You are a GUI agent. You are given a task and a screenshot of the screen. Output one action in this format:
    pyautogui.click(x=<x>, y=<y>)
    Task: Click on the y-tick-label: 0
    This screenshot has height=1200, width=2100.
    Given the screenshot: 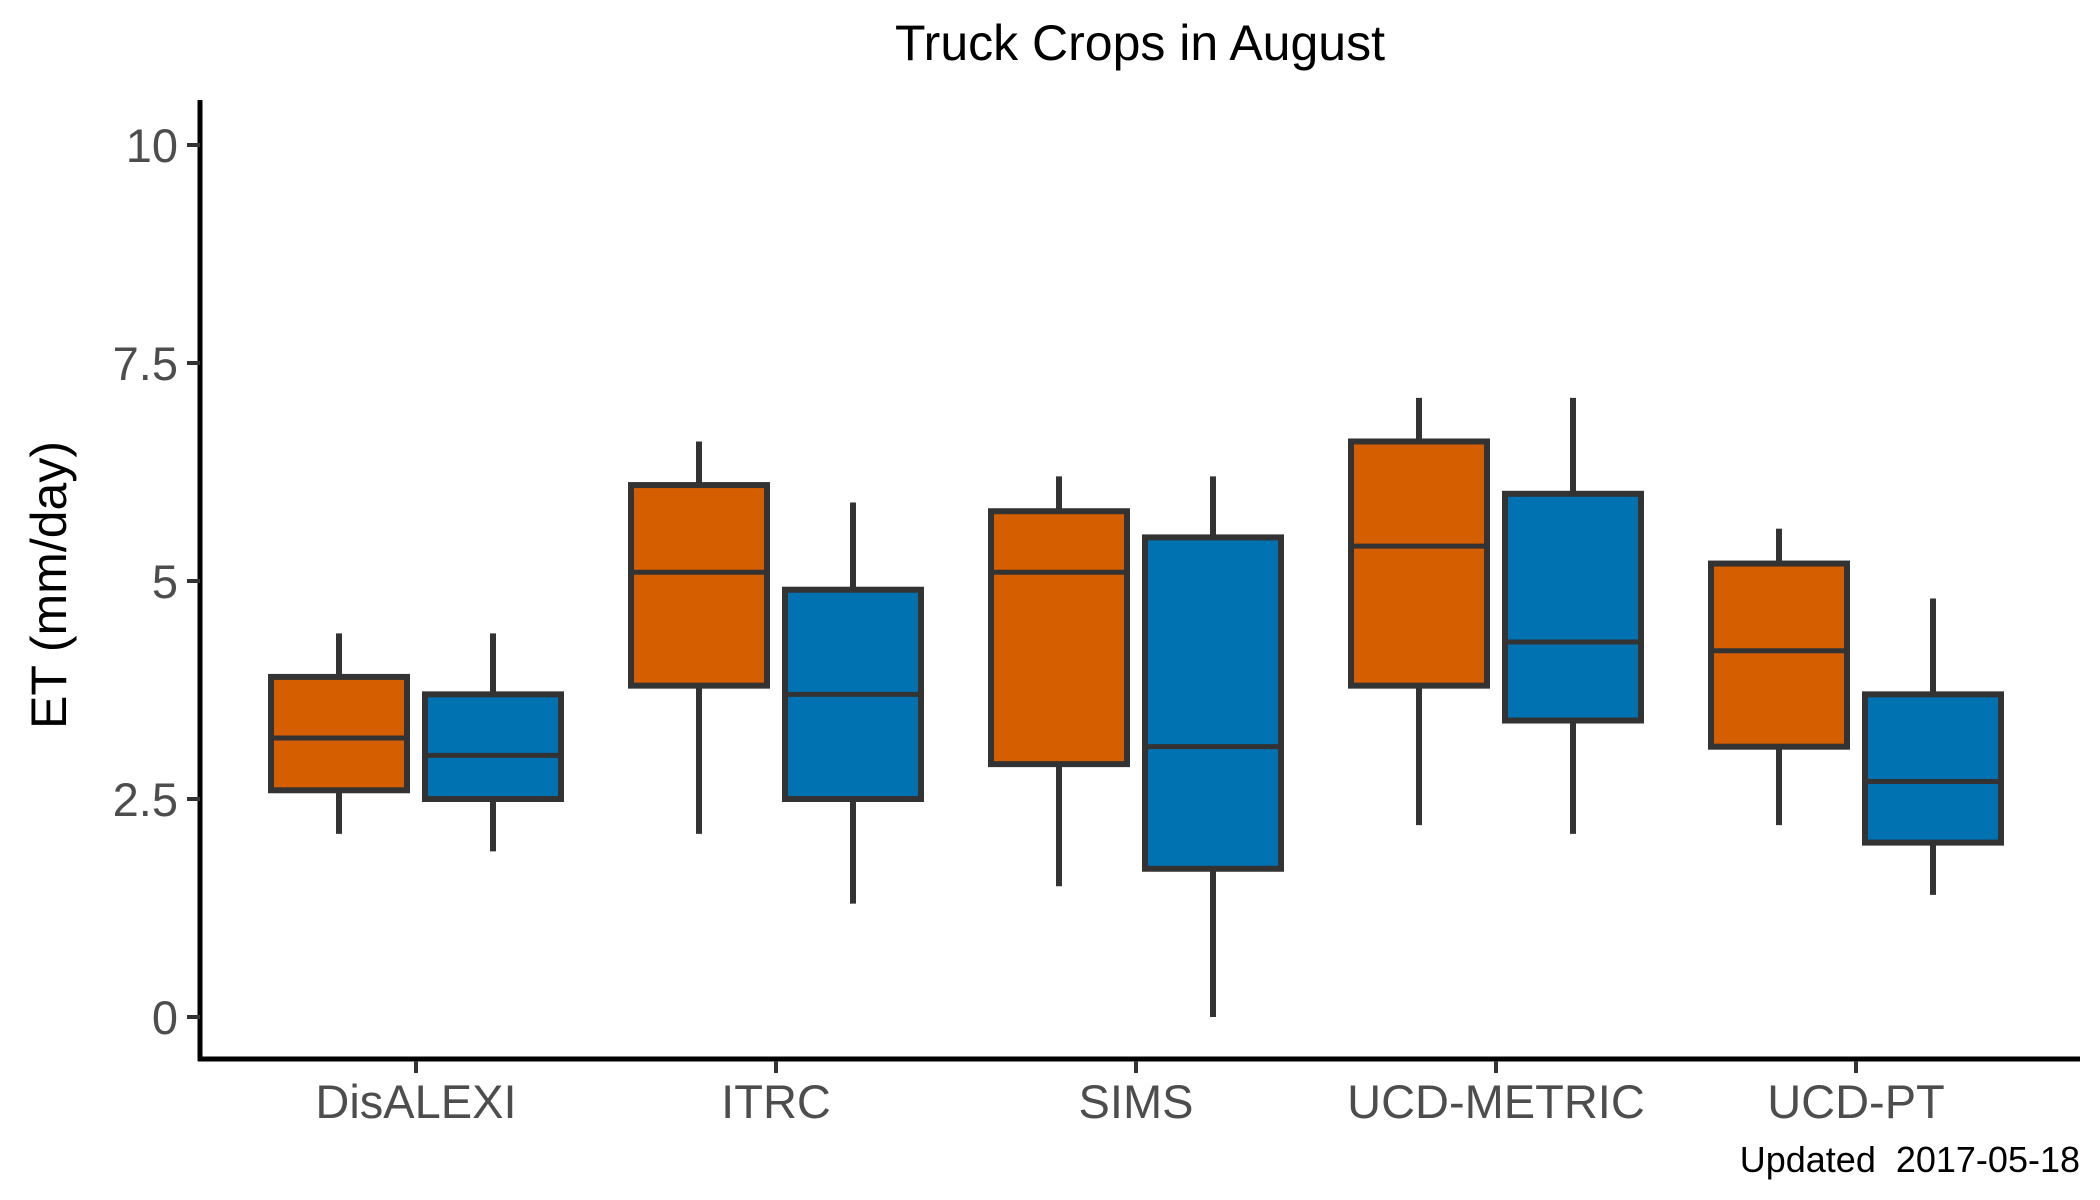 What is the action you would take?
    pyautogui.click(x=165, y=1017)
    